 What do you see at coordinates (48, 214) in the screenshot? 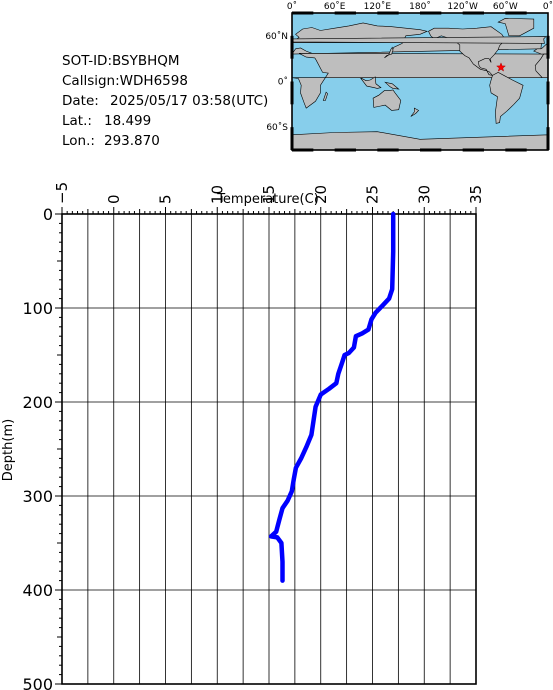
I see `y-tick-label: 0` at bounding box center [48, 214].